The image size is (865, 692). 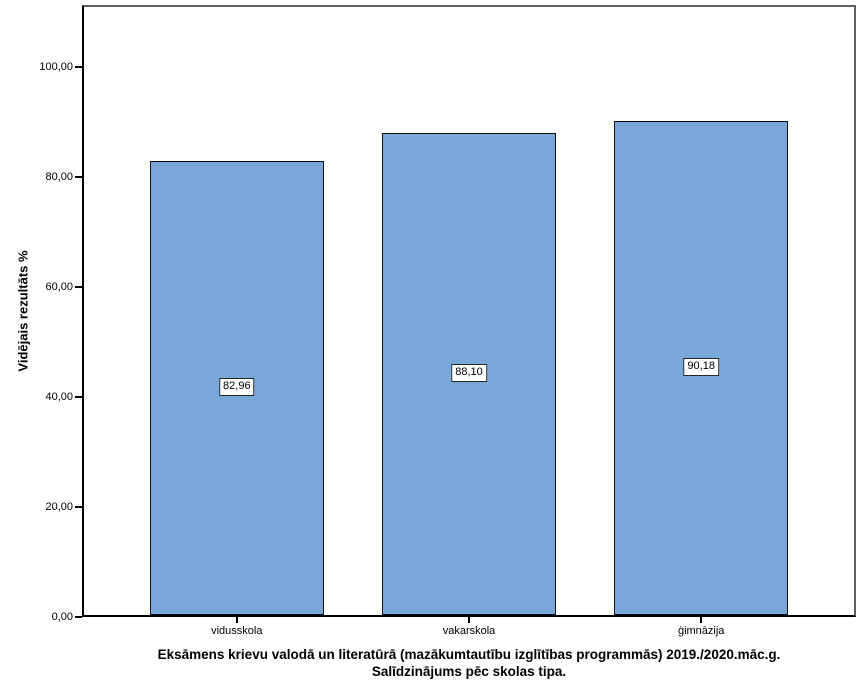 What do you see at coordinates (59, 396) in the screenshot?
I see `y-tick-label: 40,00` at bounding box center [59, 396].